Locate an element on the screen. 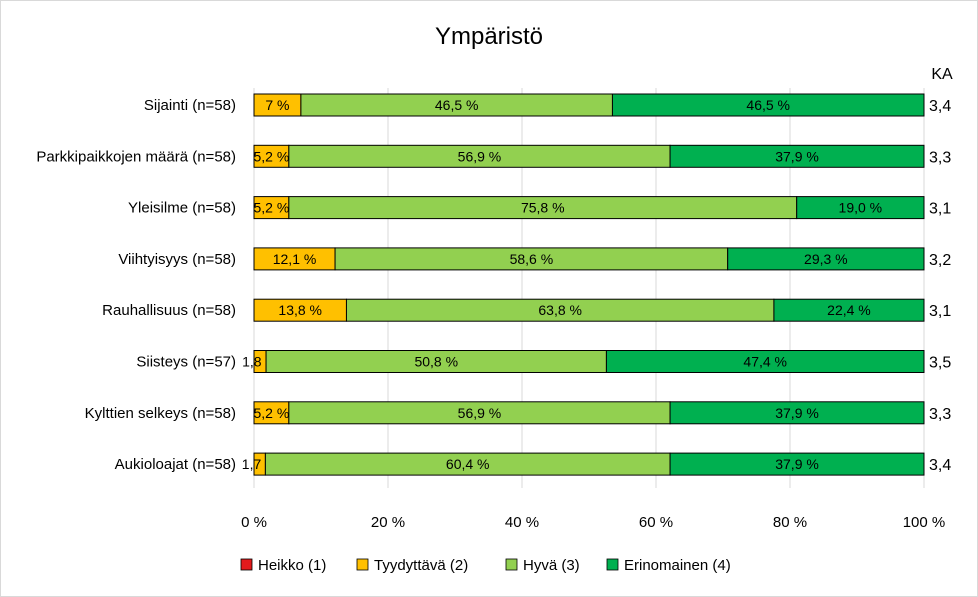  category-label: Rauhallisuus (n=58) is located at coordinates (169, 310).